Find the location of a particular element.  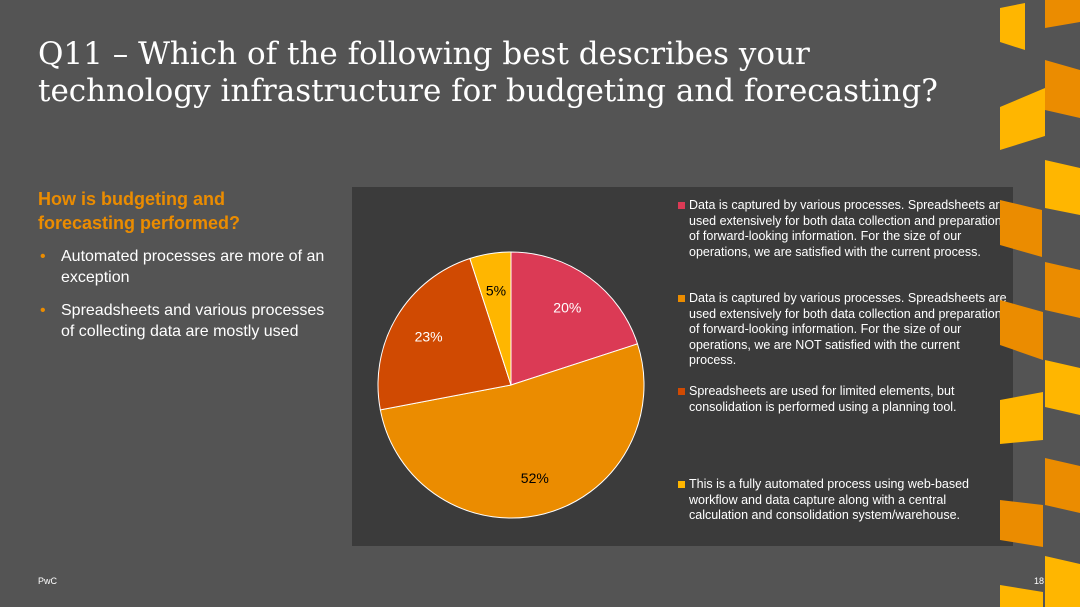

pie-chart: 20% 52% 23% 5% is located at coordinates (511, 385).